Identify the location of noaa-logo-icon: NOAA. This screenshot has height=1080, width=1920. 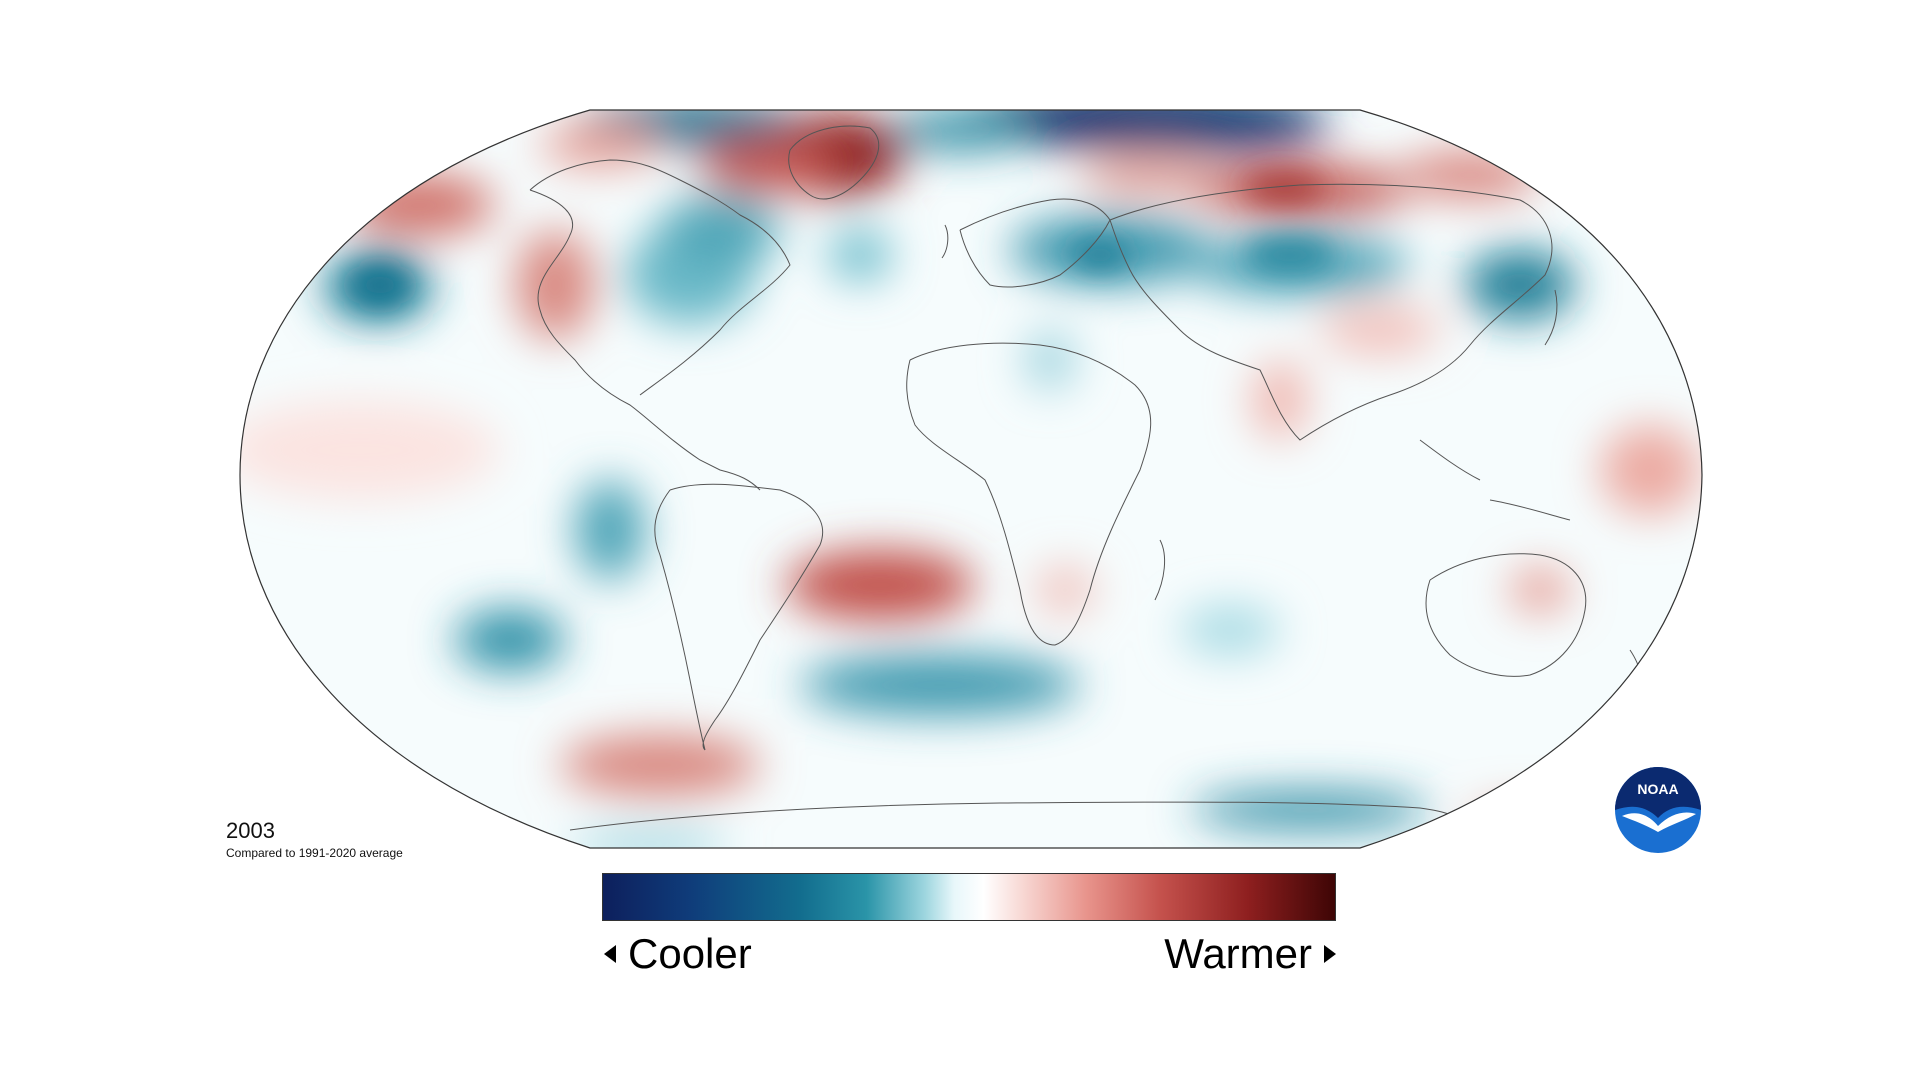
(1658, 810).